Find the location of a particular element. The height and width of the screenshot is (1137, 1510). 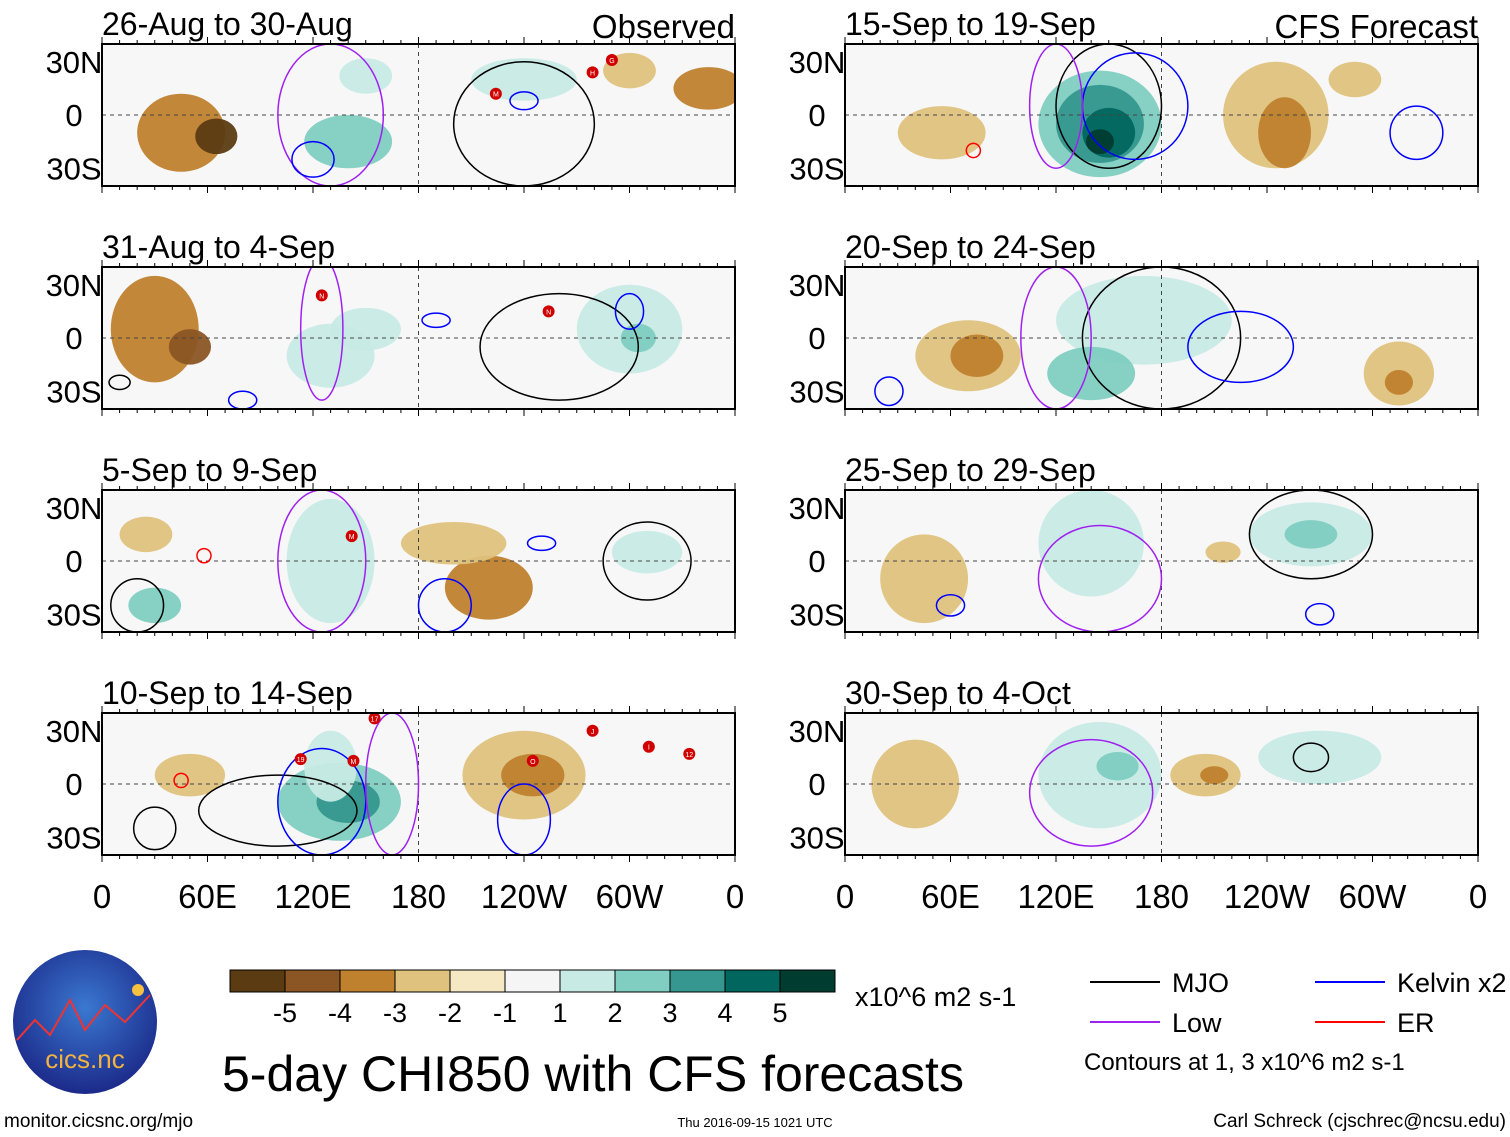

panel-content: M is located at coordinates (418, 561).